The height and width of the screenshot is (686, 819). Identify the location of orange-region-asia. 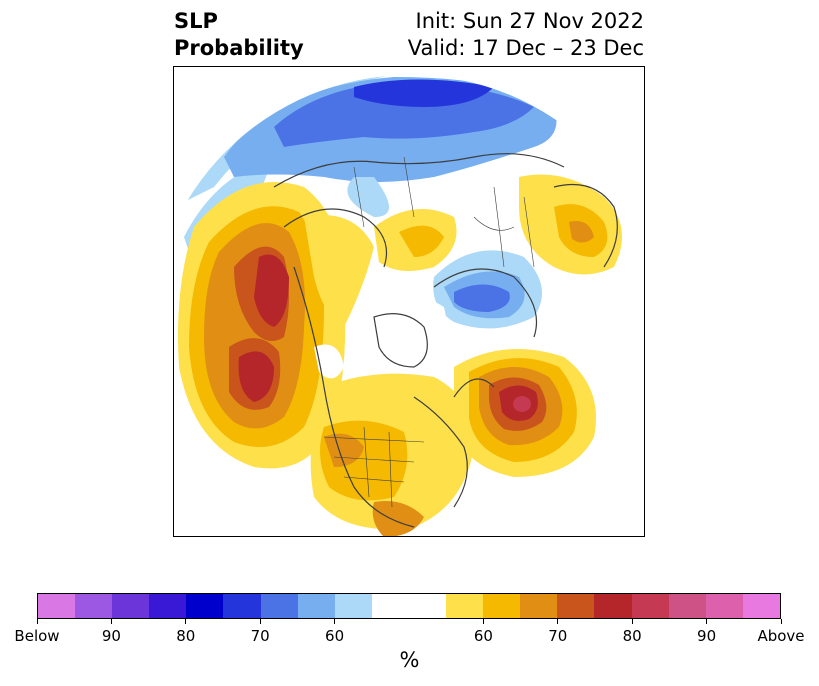
(581, 232).